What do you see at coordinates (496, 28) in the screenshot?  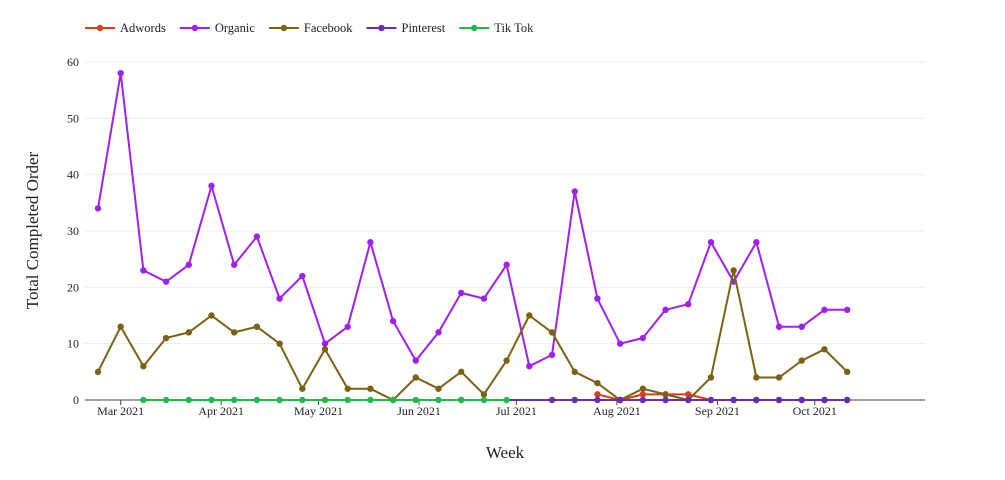 I see `legend-item-tik-tok: Tik Tok` at bounding box center [496, 28].